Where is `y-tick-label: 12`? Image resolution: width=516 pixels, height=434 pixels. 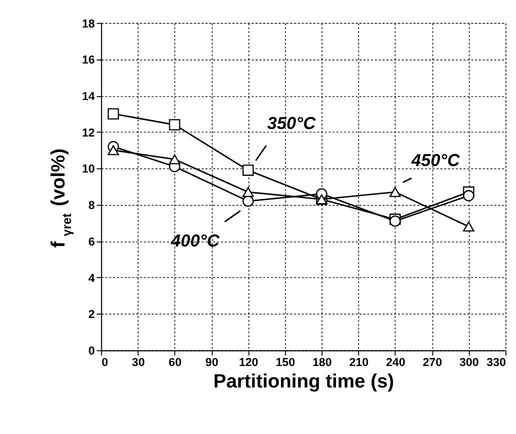
y-tick-label: 12 is located at coordinates (88, 133).